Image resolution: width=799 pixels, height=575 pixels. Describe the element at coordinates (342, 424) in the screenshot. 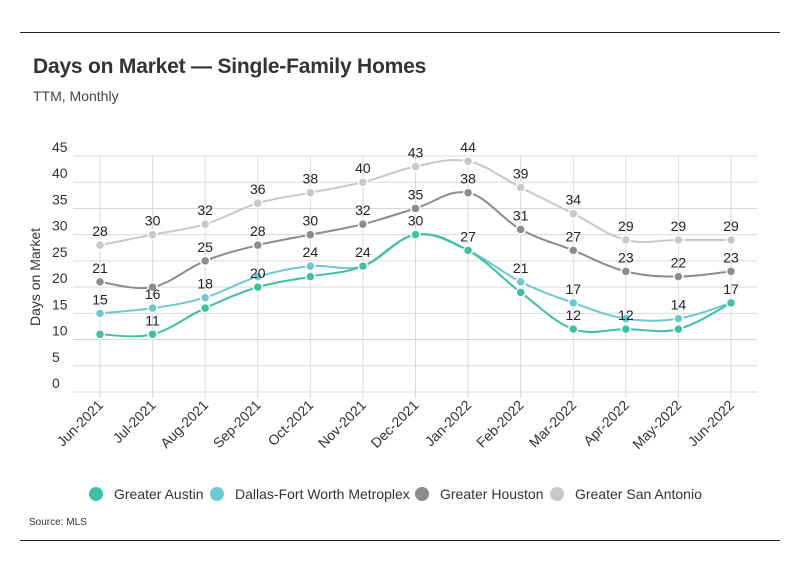

I see `x-tick-label: Nov-2021` at that location.